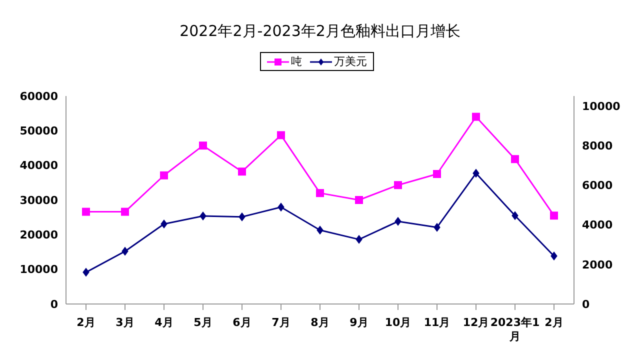 The width and height of the screenshot is (640, 350). What do you see at coordinates (476, 322) in the screenshot?
I see `x-tick-label: 12月` at bounding box center [476, 322].